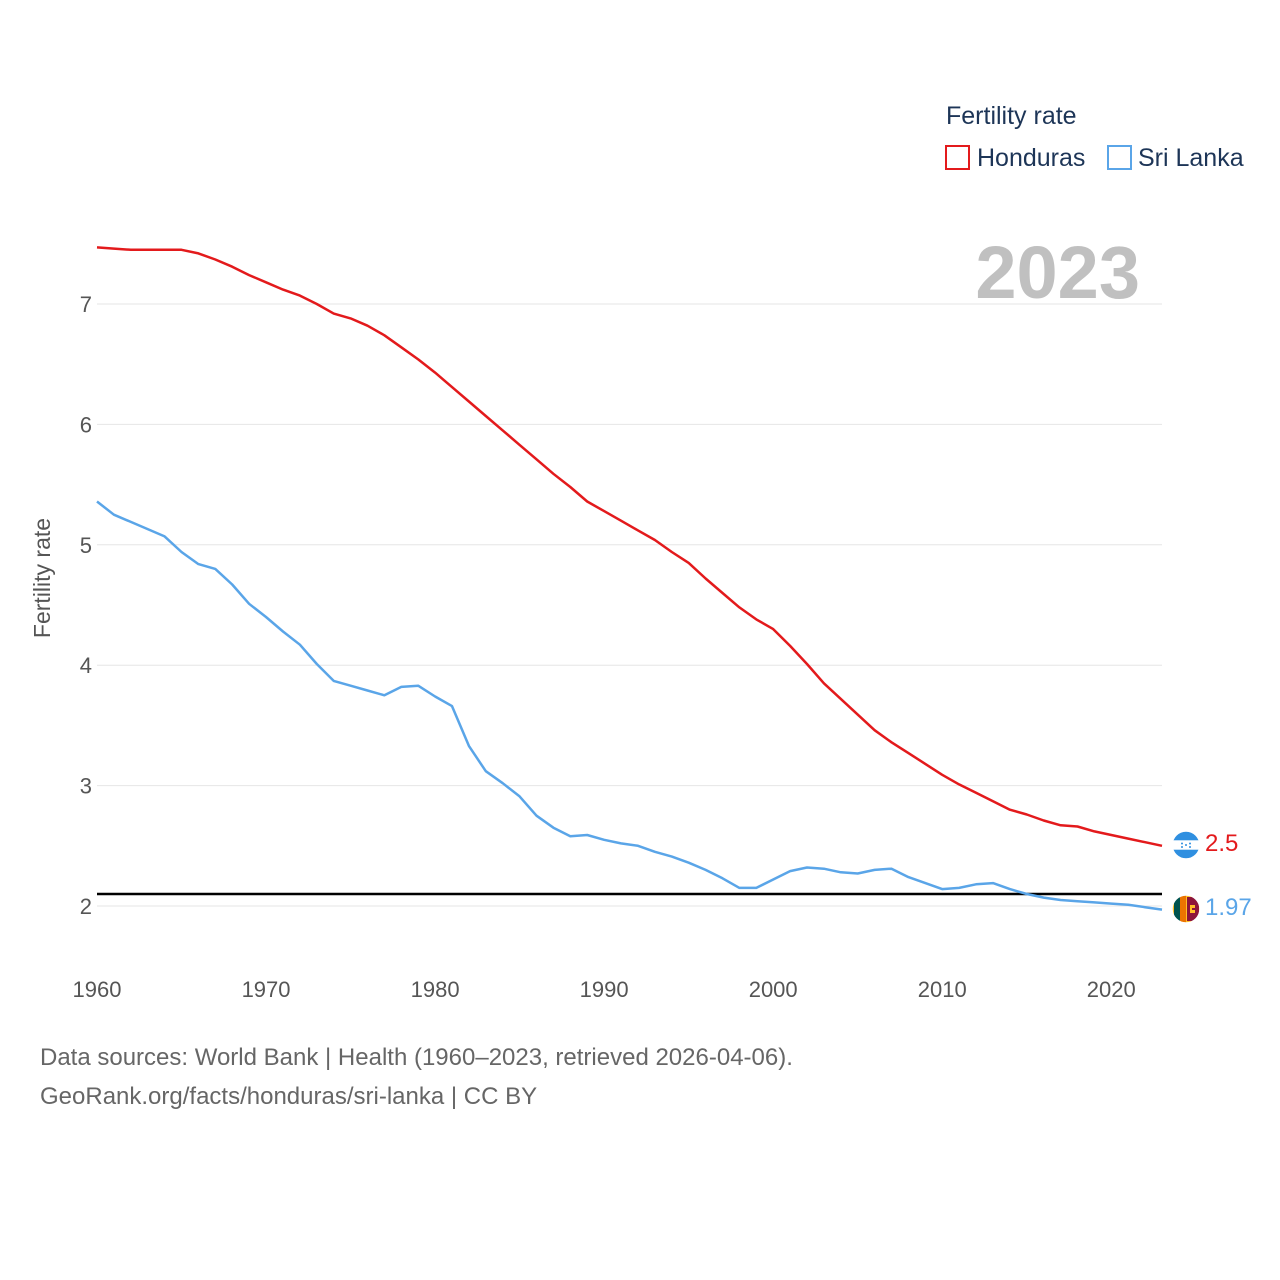 This screenshot has height=1280, width=1280. Describe the element at coordinates (86, 665) in the screenshot. I see `y-tick-label: 4` at that location.